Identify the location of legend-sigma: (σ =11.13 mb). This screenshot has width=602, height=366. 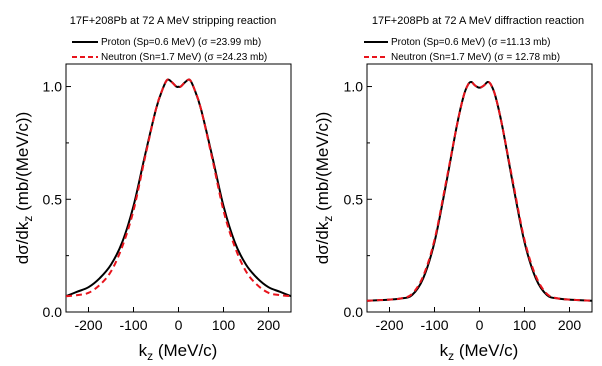
(519, 42).